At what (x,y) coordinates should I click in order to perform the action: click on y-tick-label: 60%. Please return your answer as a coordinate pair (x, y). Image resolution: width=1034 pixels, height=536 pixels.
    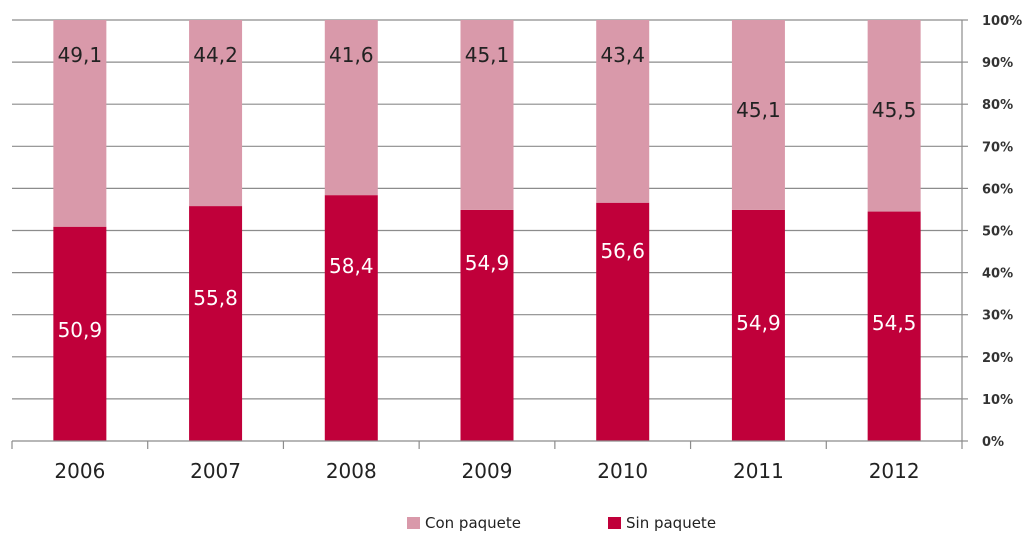
    Looking at the image, I should click on (997, 189).